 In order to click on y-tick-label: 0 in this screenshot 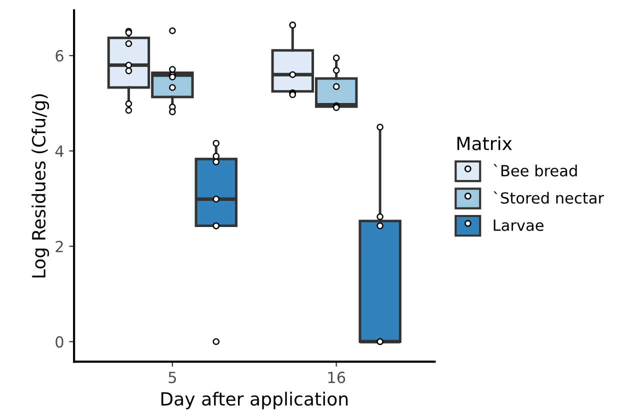, I will do `click(60, 342)`.